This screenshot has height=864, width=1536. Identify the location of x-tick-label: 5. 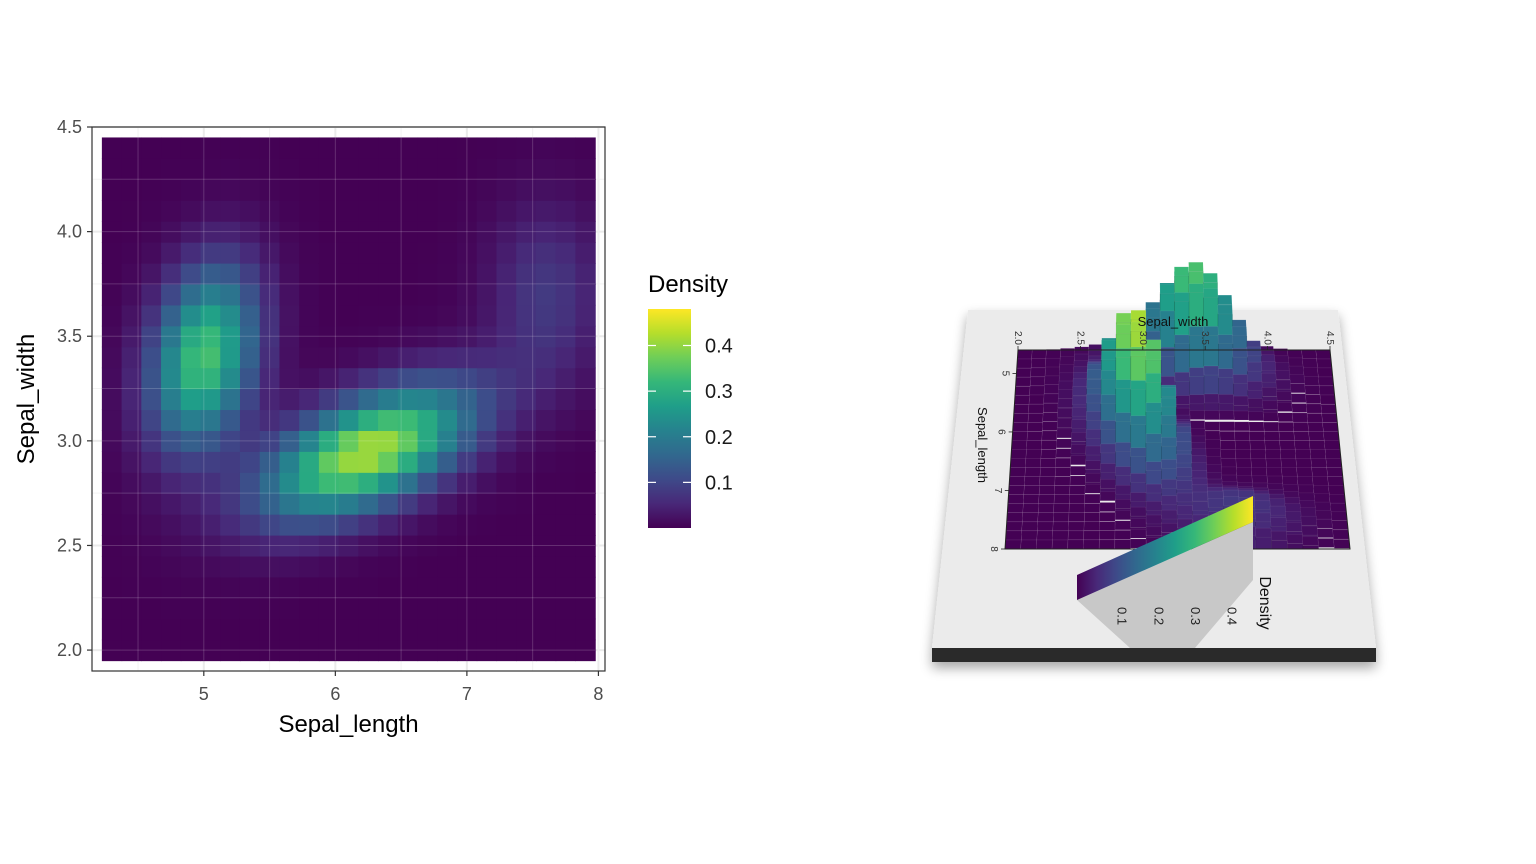
(204, 694).